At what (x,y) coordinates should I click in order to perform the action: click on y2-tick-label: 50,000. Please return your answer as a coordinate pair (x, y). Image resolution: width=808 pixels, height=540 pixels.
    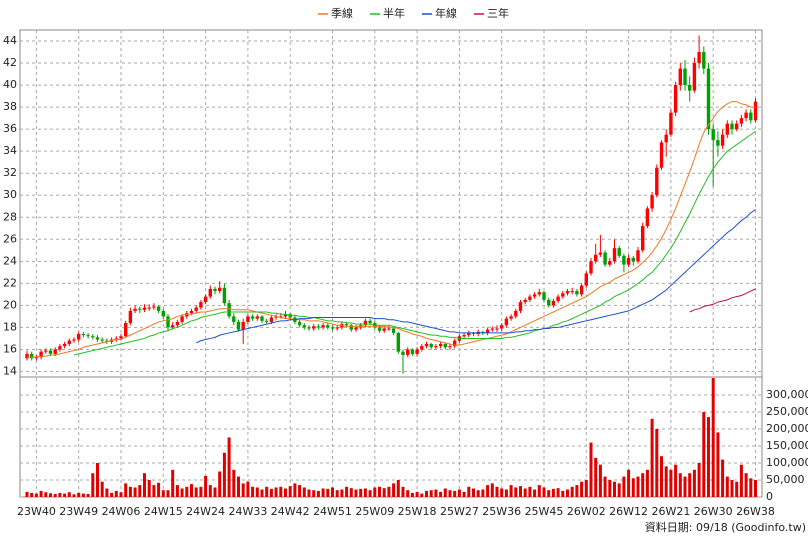
    Looking at the image, I should click on (785, 479).